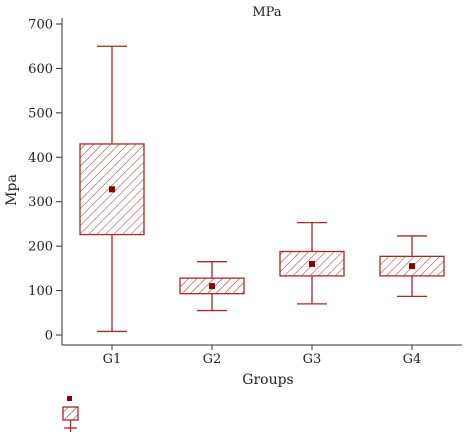  I want to click on y-tick-label: 100, so click(40, 291).